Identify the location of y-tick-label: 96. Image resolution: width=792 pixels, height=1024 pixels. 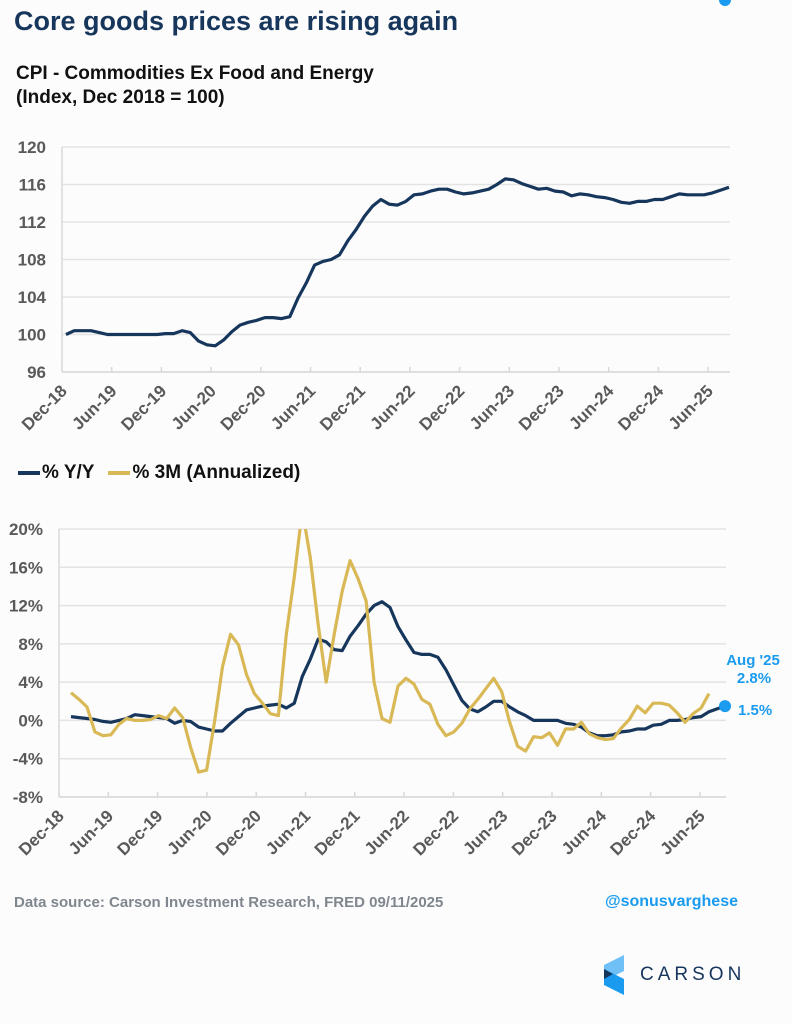
(36, 372).